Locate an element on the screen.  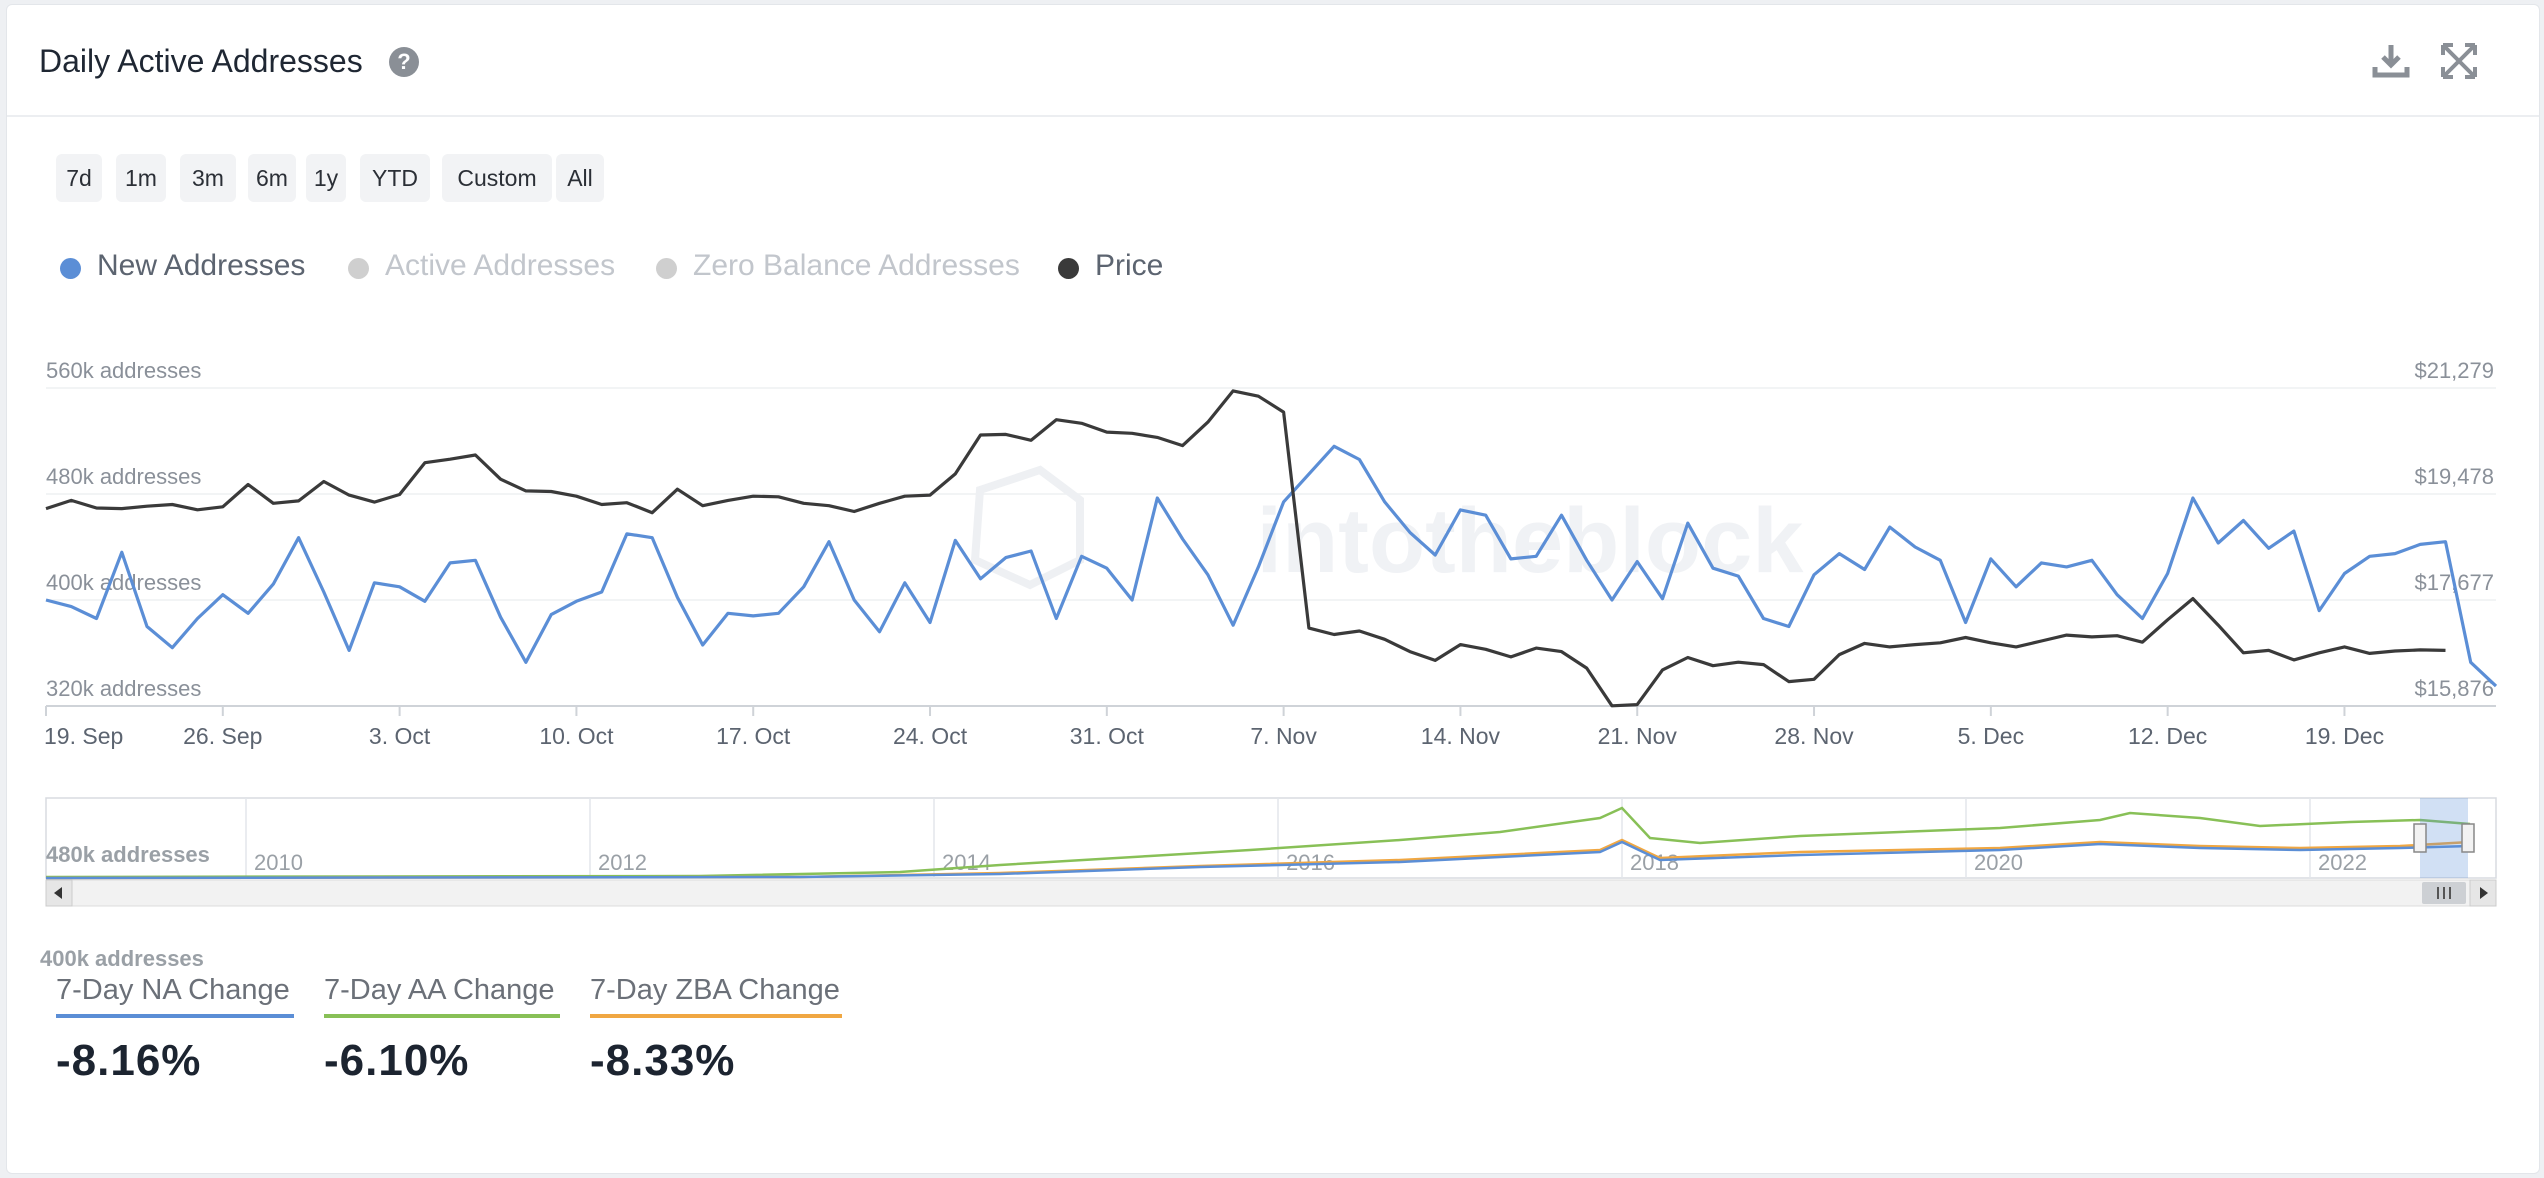
navigator-handle-right is located at coordinates (2468, 838).